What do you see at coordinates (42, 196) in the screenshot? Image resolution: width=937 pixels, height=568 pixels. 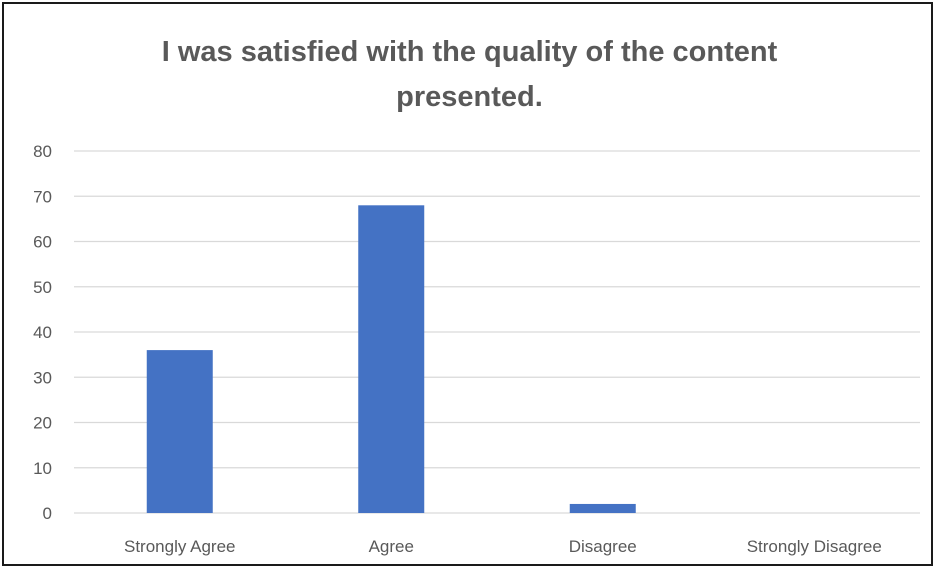 I see `y-tick-label: 70` at bounding box center [42, 196].